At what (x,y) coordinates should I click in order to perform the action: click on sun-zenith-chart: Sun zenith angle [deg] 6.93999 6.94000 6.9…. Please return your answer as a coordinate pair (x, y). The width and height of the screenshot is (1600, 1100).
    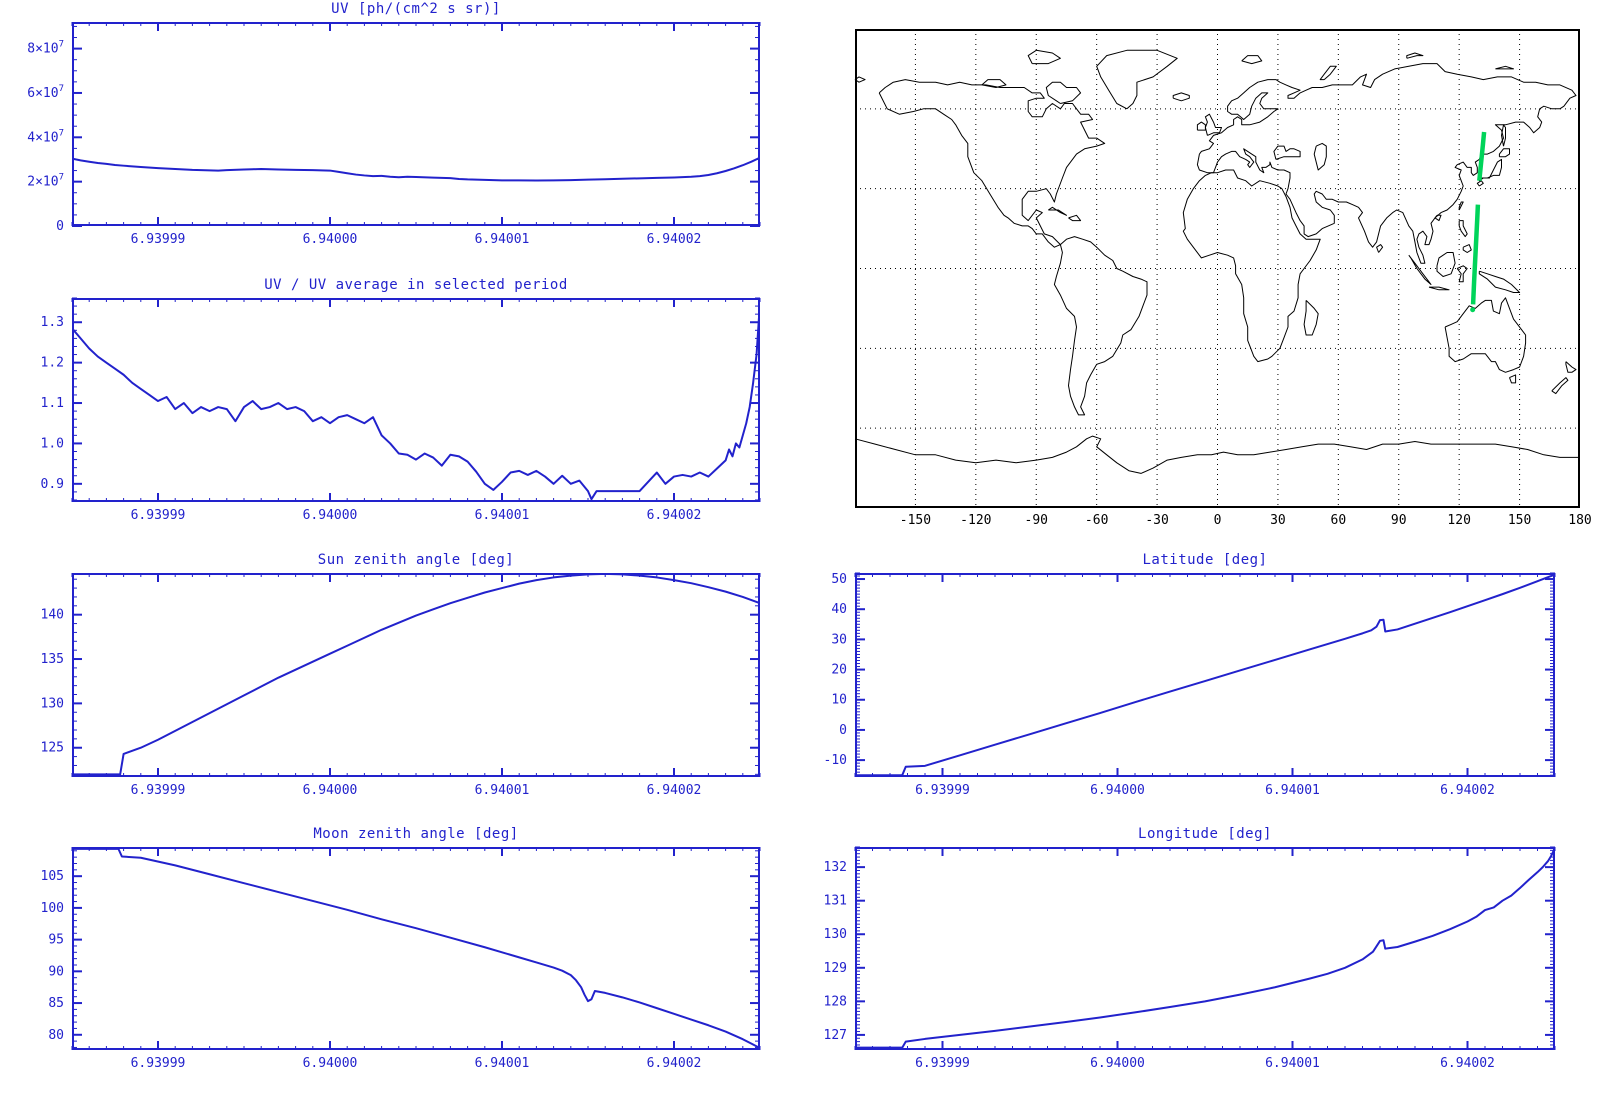
    Looking at the image, I should click on (401, 675).